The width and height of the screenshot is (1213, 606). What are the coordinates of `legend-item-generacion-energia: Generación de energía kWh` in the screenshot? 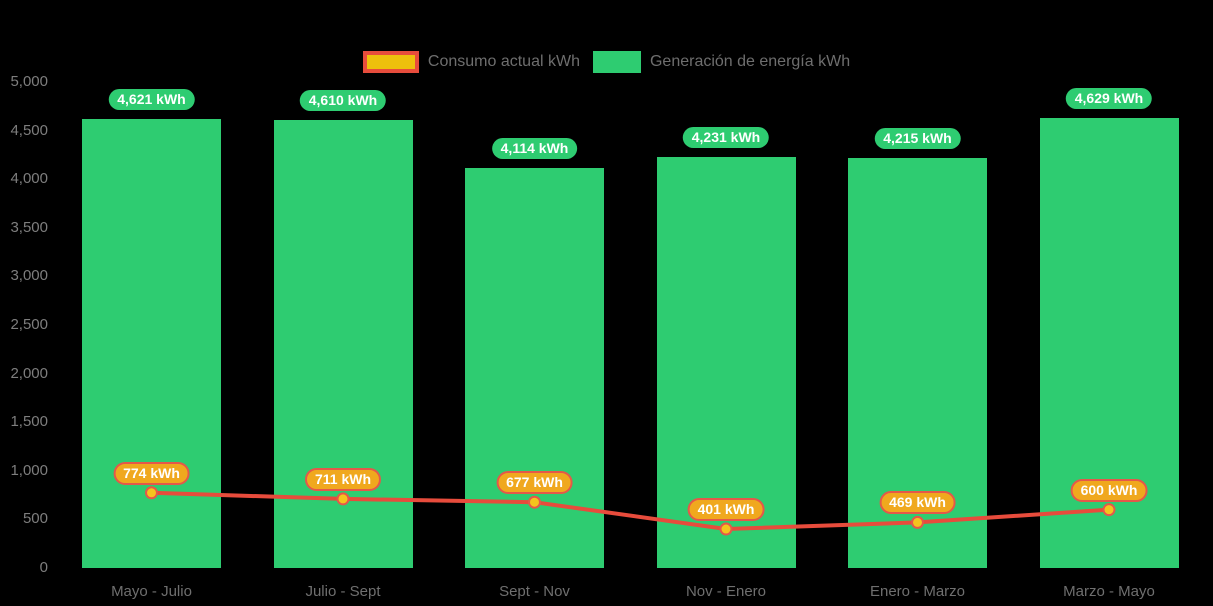 It's located at (721, 62).